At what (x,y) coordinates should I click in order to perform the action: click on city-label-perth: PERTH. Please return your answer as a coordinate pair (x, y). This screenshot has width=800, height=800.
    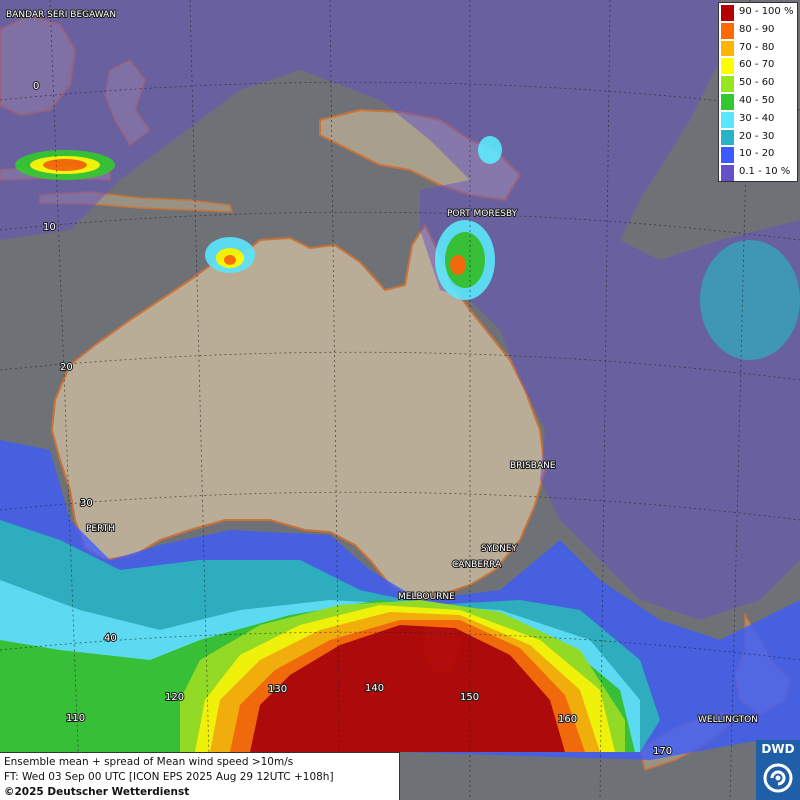
    Looking at the image, I should click on (100, 529).